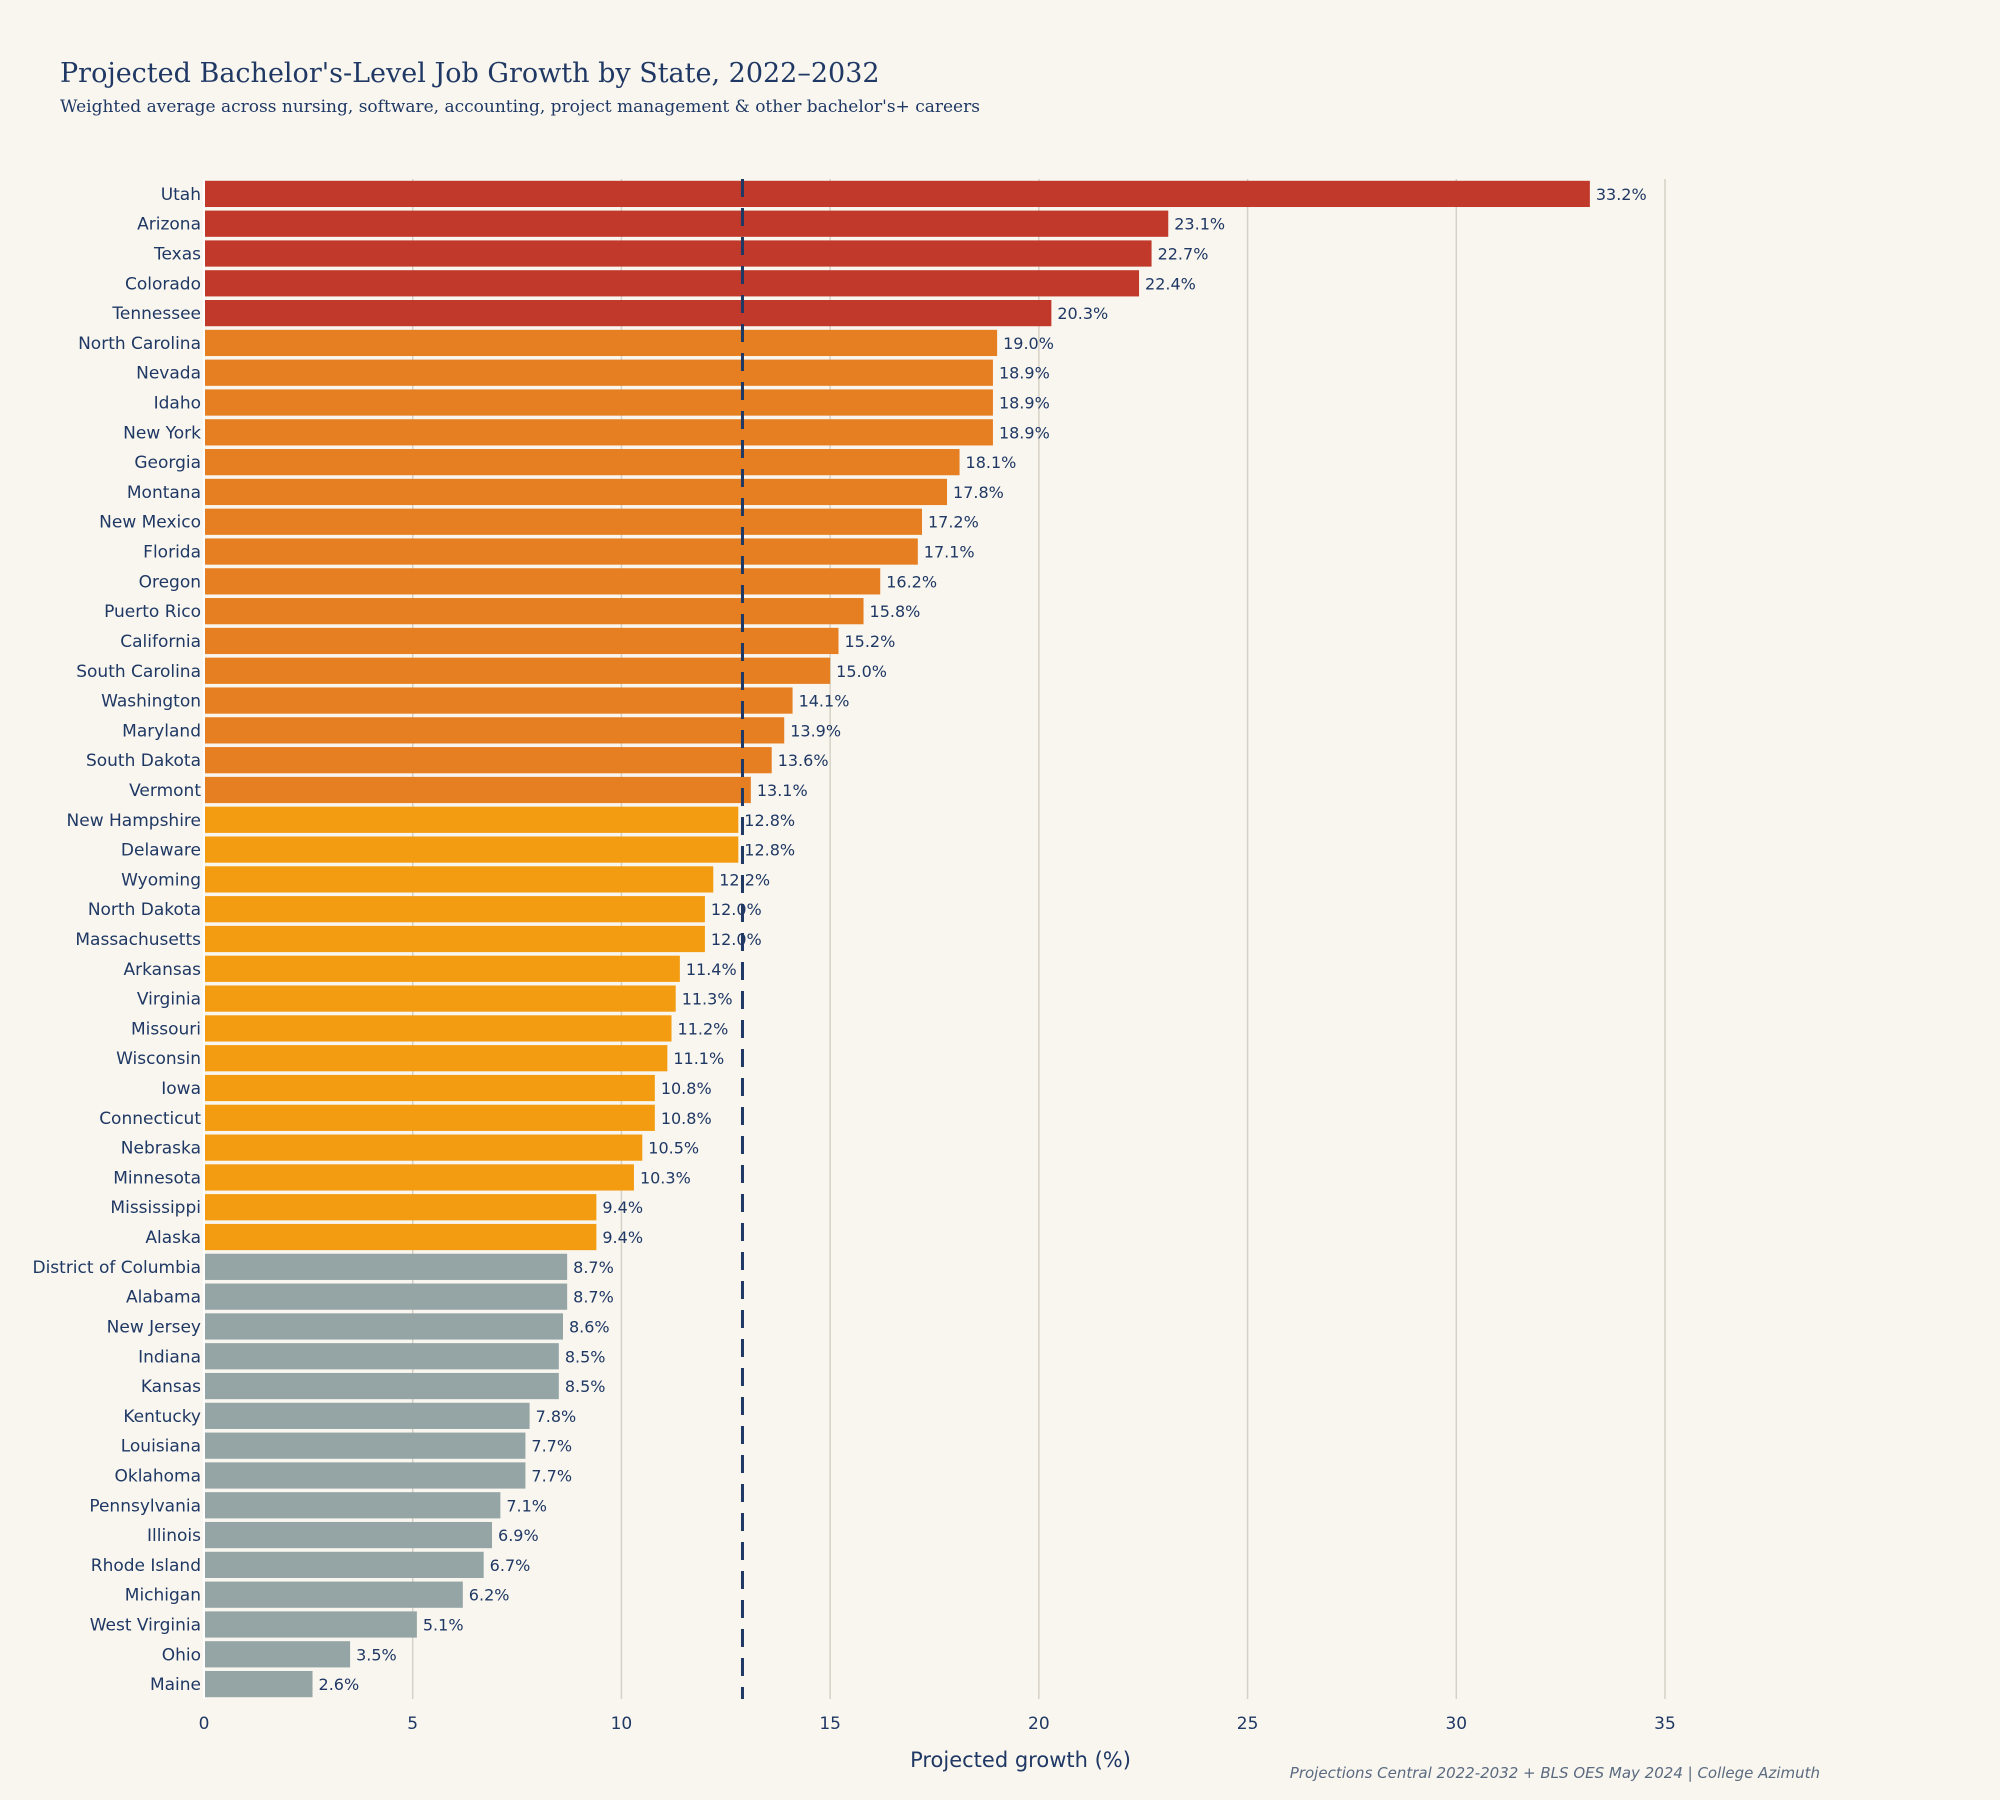 The image size is (2000, 1800). I want to click on y-tick-label: California, so click(160, 642).